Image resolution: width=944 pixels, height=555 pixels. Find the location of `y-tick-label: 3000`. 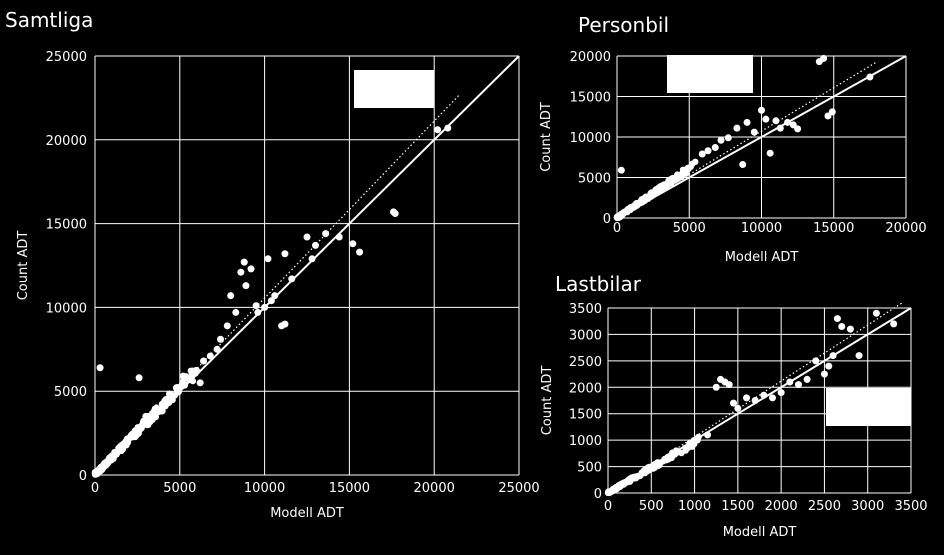

y-tick-label: 3000 is located at coordinates (585, 335).